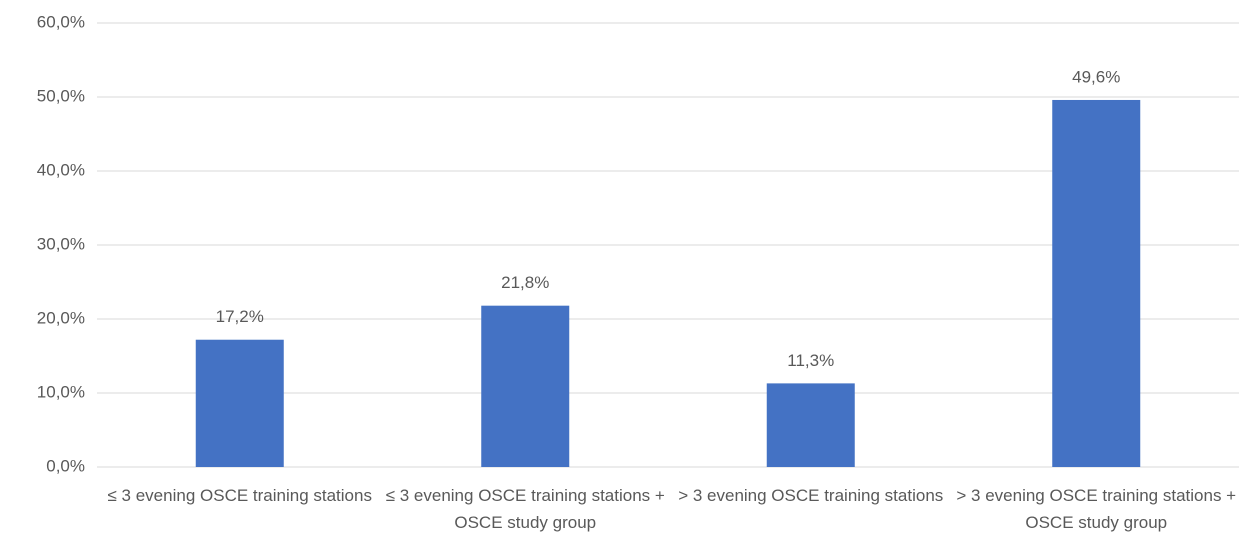 The image size is (1254, 539). Describe the element at coordinates (61, 95) in the screenshot. I see `y-tick-label: 50,0%` at that location.